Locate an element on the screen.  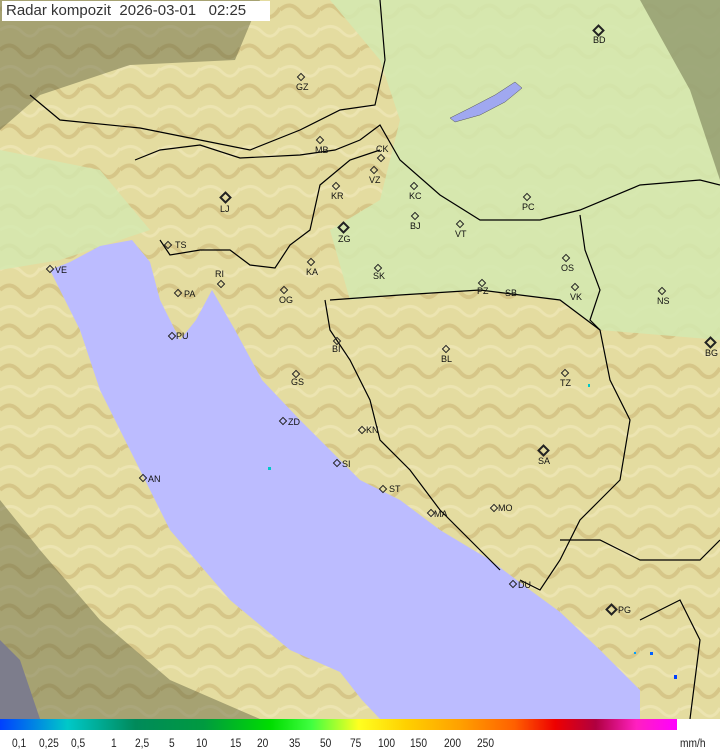
scale-tick-label: 10 is located at coordinates (202, 743).